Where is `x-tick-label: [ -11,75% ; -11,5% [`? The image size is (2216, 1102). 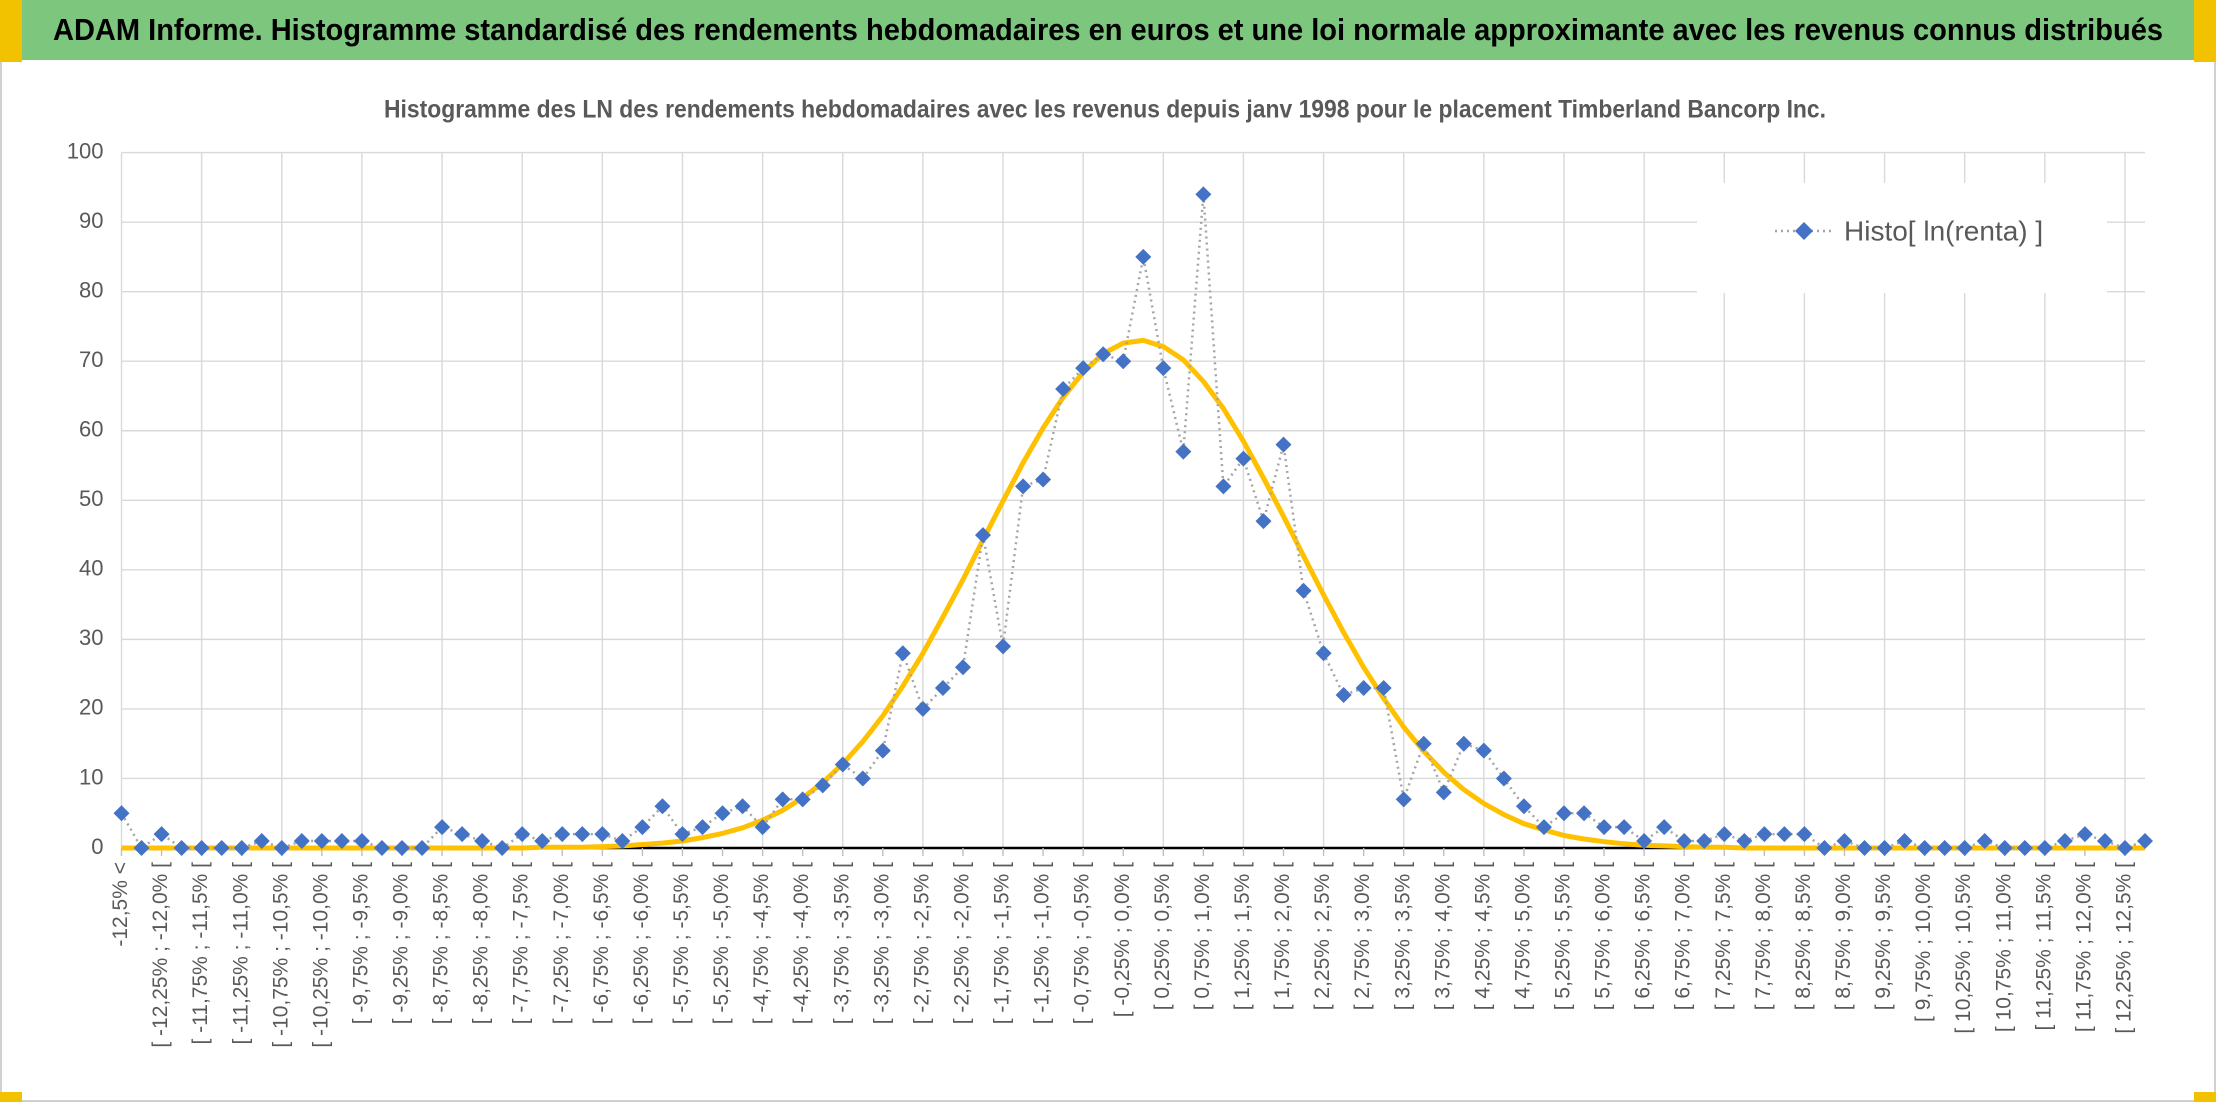 x-tick-label: [ -11,75% ; -11,5% [ is located at coordinates (200, 953).